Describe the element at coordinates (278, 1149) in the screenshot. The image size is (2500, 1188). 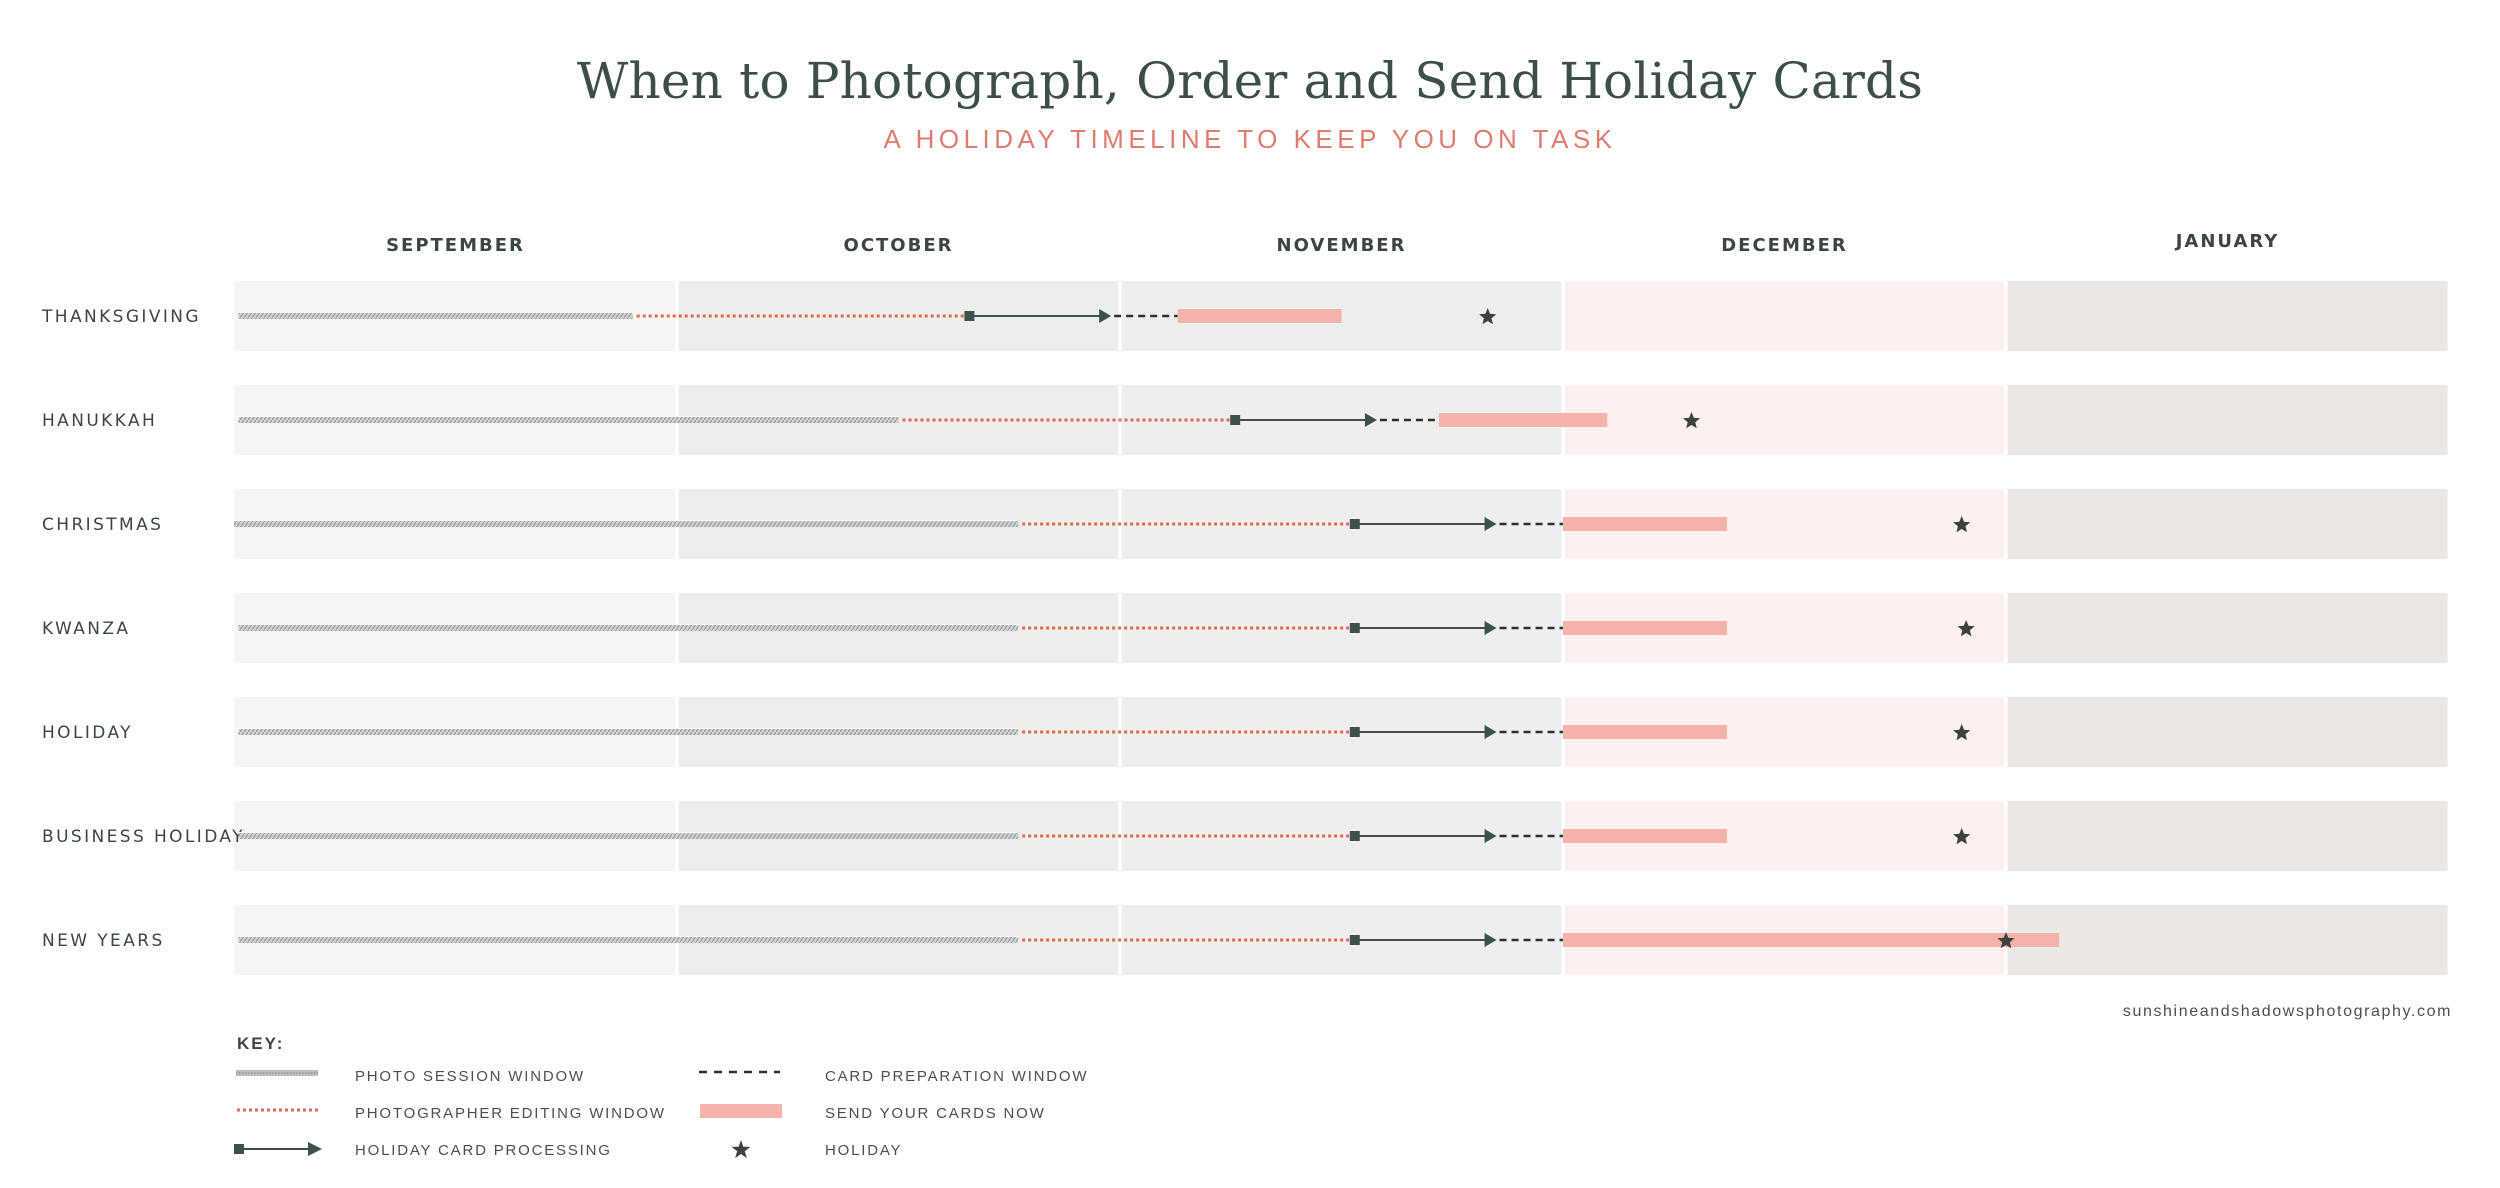
I see `key-processing-symbol` at that location.